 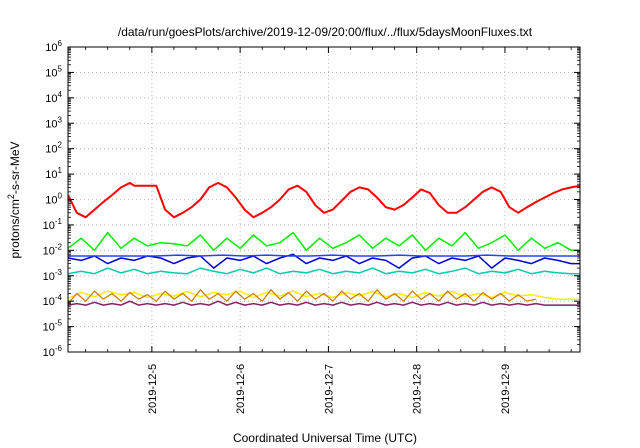 I want to click on y-tick-label: 10⁻⁴, so click(x=53, y=300).